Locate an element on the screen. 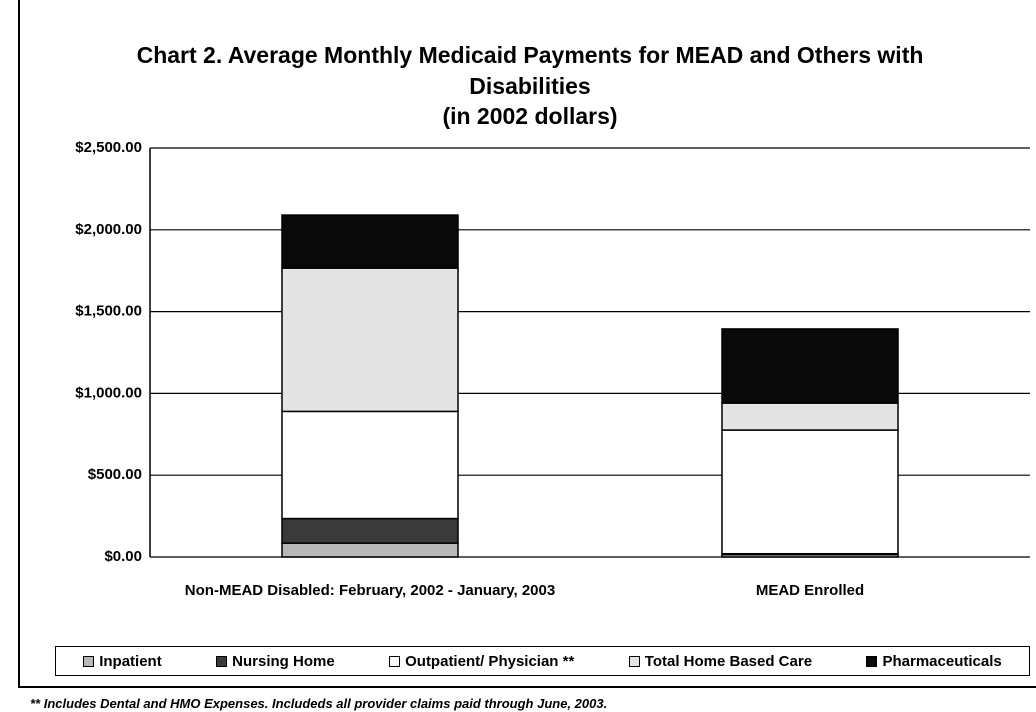  legend-label: Pharmaceuticals is located at coordinates (942, 661).